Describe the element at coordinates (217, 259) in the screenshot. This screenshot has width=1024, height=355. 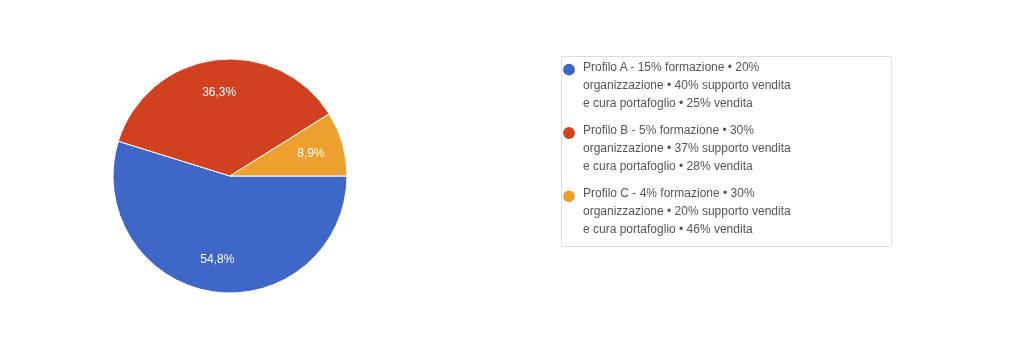
I see `data-label: 54,8%` at that location.